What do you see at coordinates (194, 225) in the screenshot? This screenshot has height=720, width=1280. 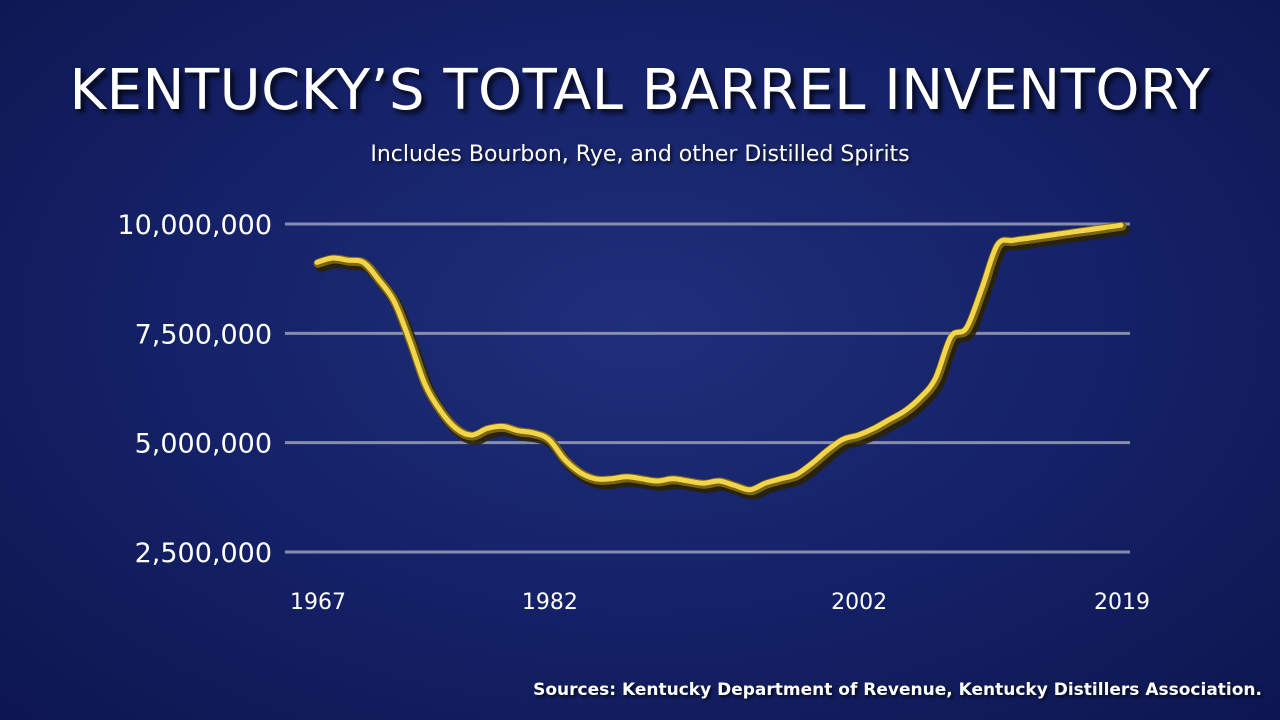 I see `y-tick-label: 10,000,000` at bounding box center [194, 225].